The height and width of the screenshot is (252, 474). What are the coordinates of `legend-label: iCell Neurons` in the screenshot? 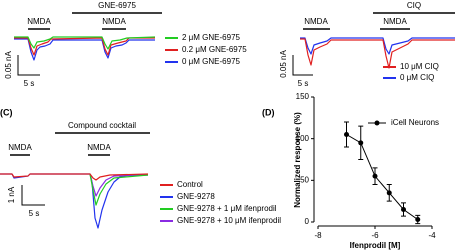 It's located at (415, 122).